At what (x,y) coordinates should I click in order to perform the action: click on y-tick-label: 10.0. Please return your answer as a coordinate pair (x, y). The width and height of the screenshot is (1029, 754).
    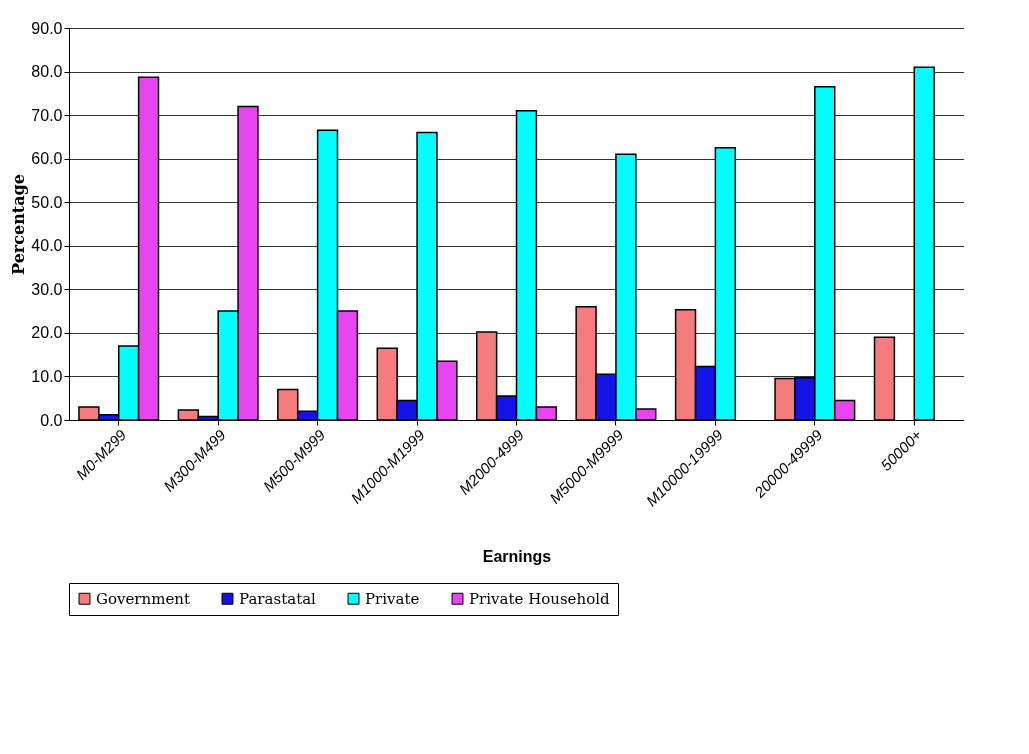
    Looking at the image, I should click on (47, 376).